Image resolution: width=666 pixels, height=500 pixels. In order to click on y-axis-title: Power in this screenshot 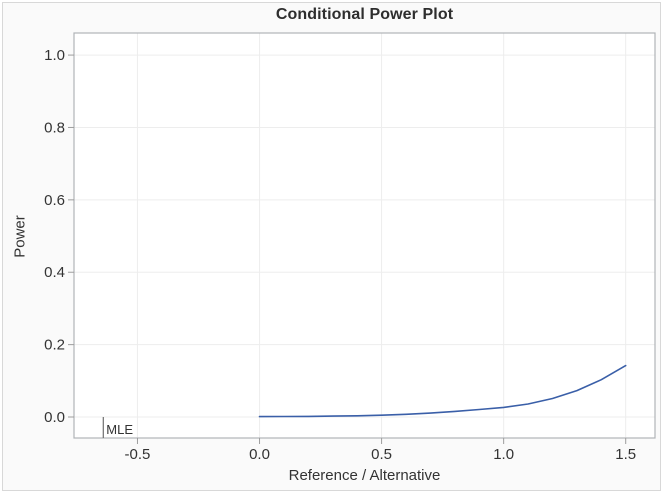, I will do `click(20, 236)`.